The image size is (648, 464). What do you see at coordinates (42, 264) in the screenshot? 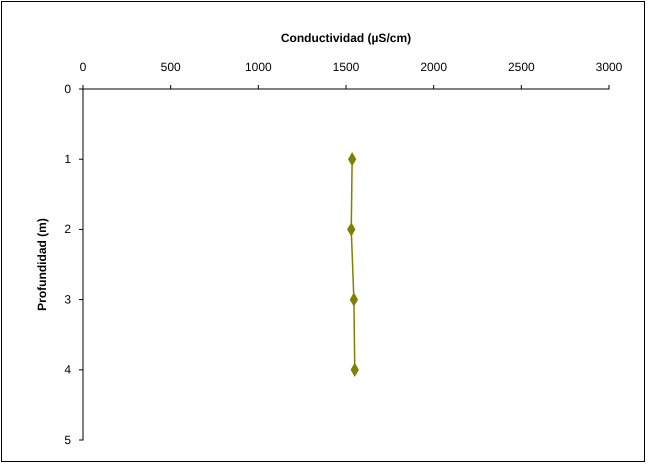
I see `y-axis-title: Profundidad (m)` at bounding box center [42, 264].